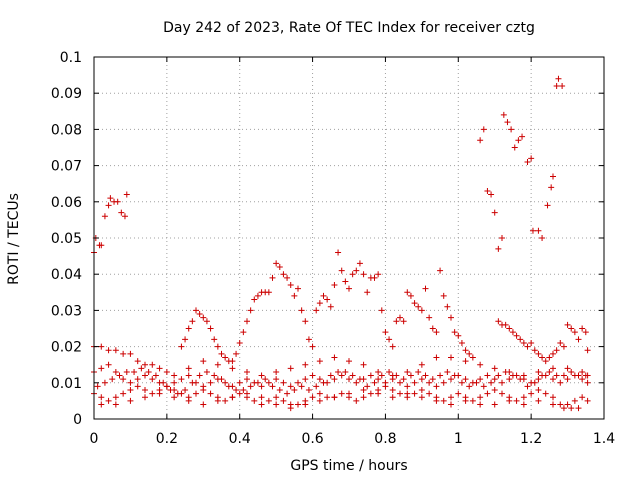 The width and height of the screenshot is (640, 480). What do you see at coordinates (66, 167) in the screenshot?
I see `y-tick-label: 0.07` at bounding box center [66, 167].